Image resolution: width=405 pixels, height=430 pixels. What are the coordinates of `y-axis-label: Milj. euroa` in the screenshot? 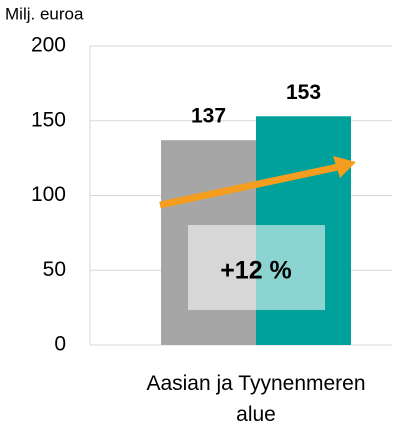 It's located at (44, 13).